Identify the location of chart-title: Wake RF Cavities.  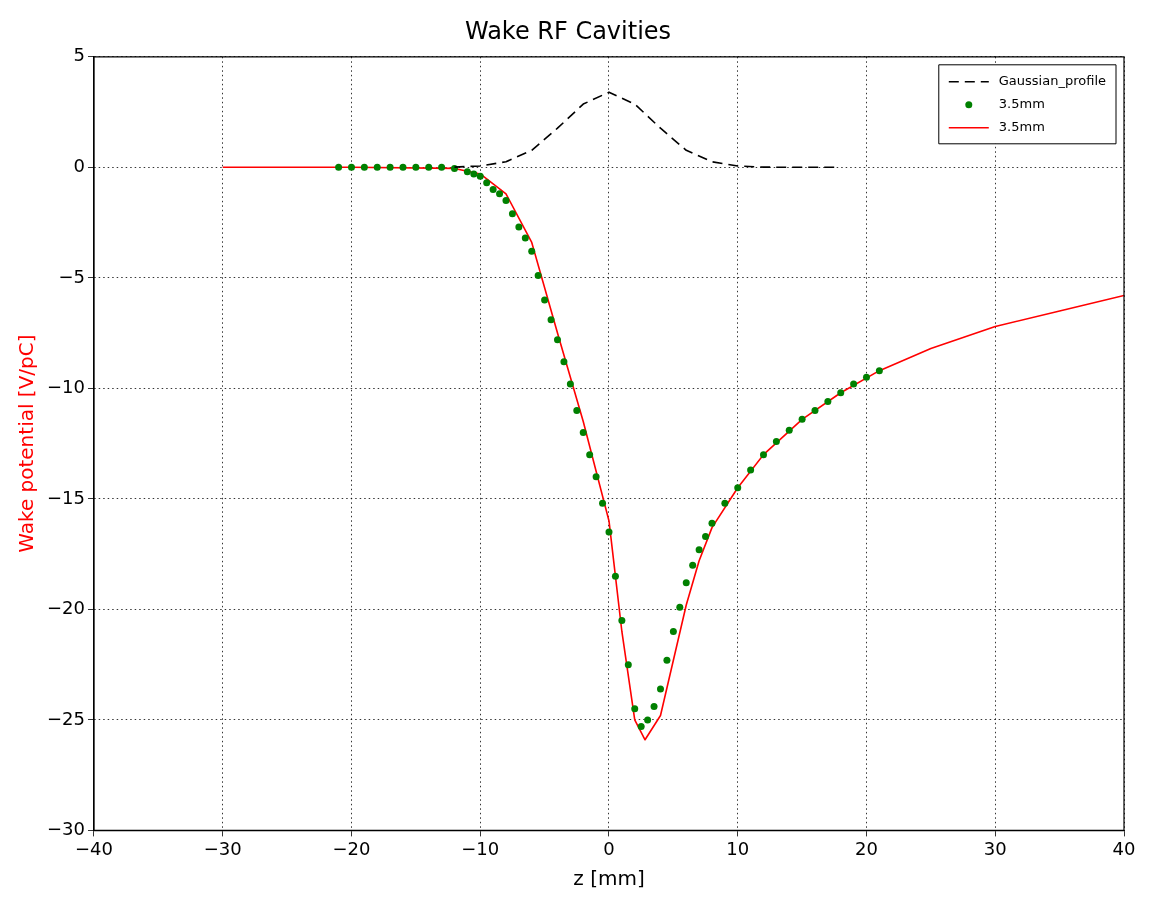
(568, 30).